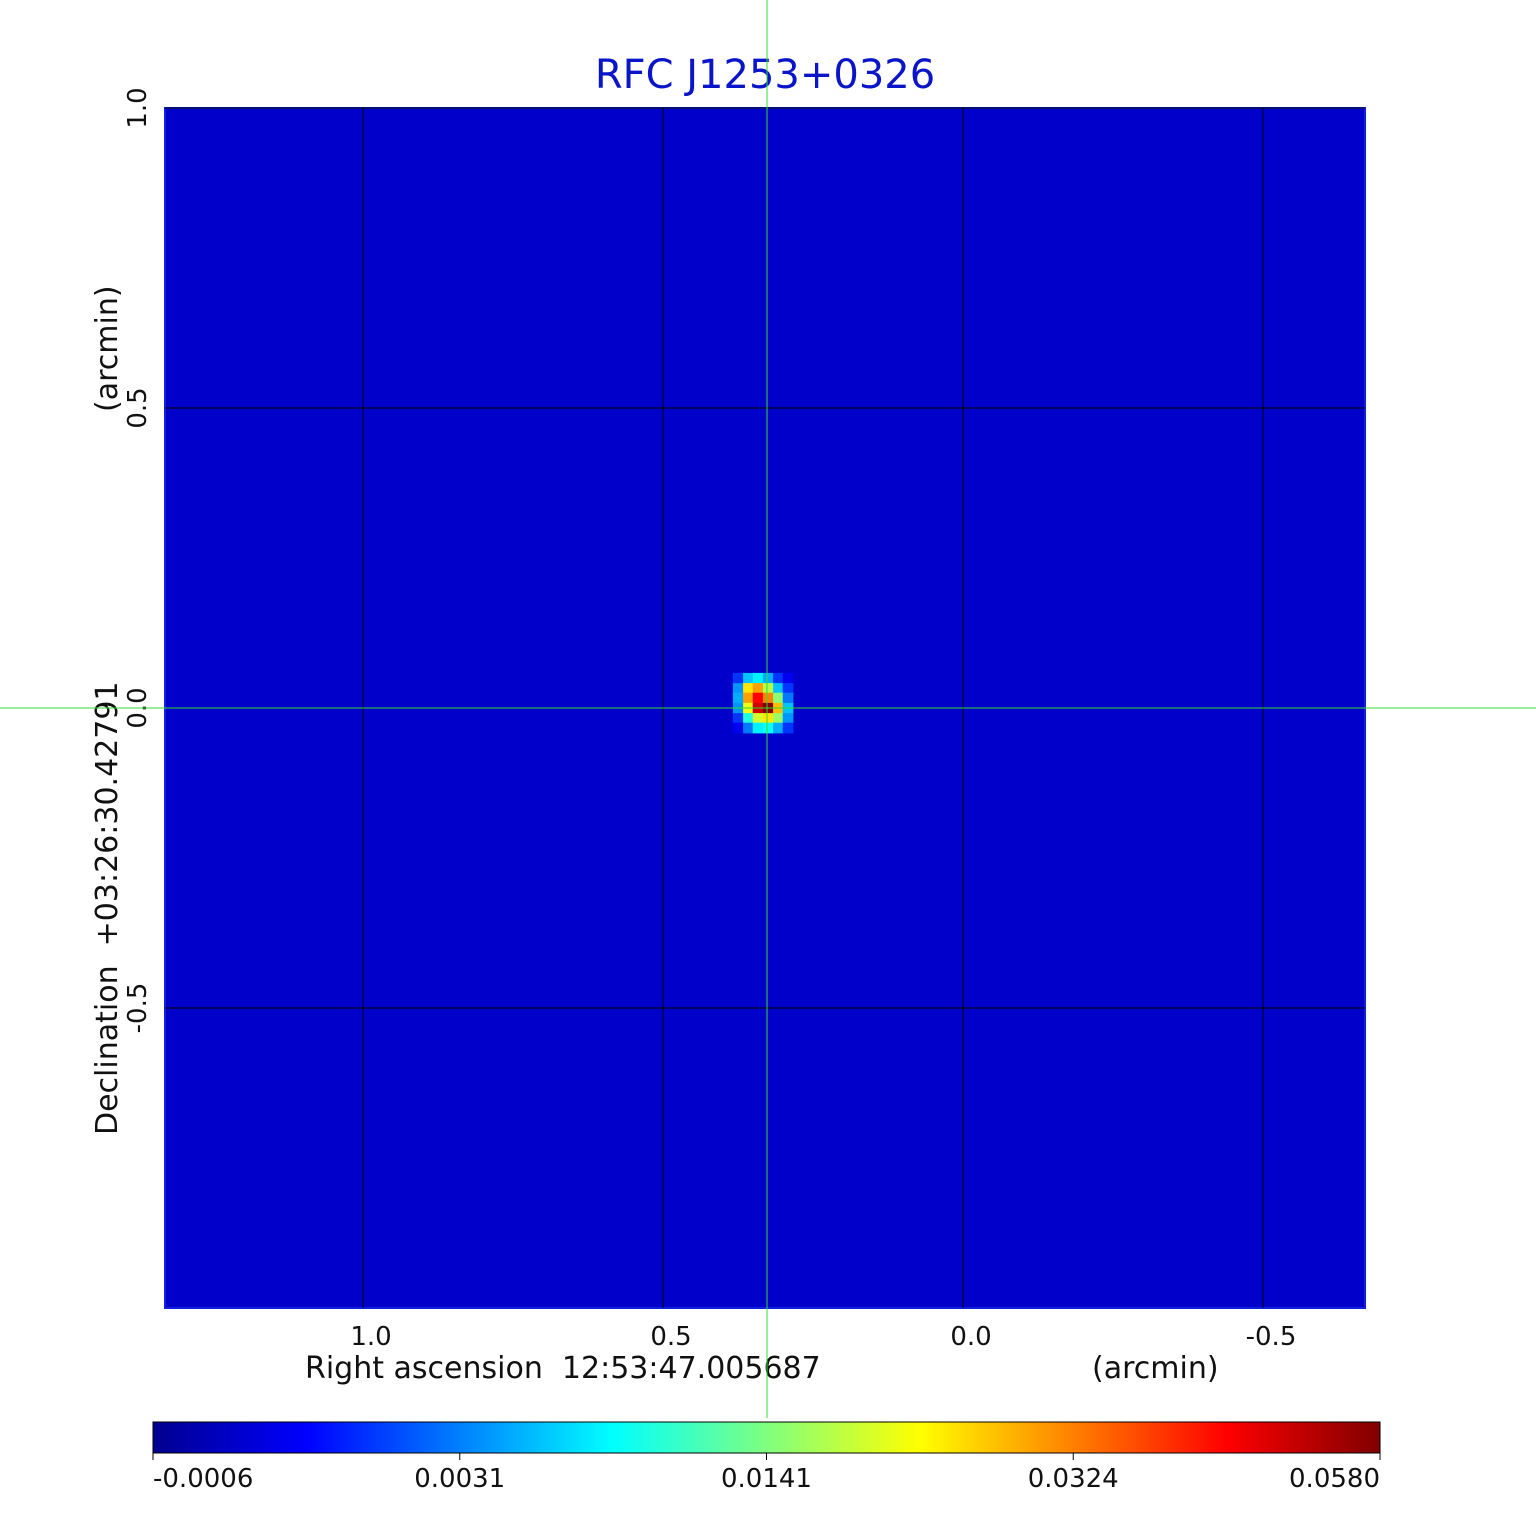 This screenshot has height=1515, width=1536. I want to click on y-tick-label: -0.5, so click(138, 1008).